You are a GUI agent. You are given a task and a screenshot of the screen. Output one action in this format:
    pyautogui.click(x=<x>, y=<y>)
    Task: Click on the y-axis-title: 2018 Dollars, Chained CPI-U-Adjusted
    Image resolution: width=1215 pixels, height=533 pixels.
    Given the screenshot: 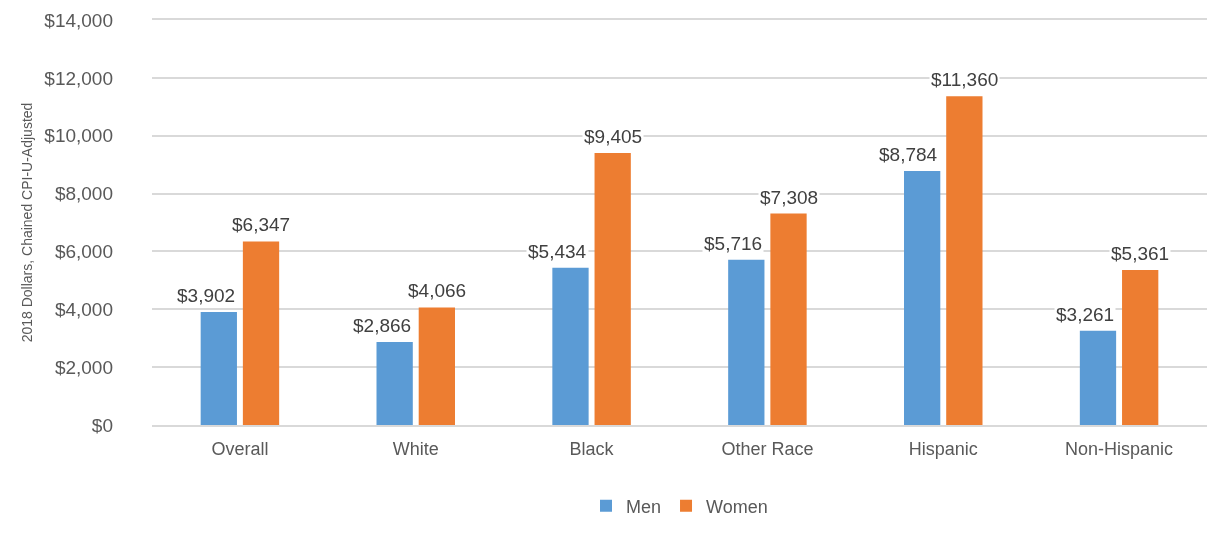 What is the action you would take?
    pyautogui.click(x=26, y=222)
    